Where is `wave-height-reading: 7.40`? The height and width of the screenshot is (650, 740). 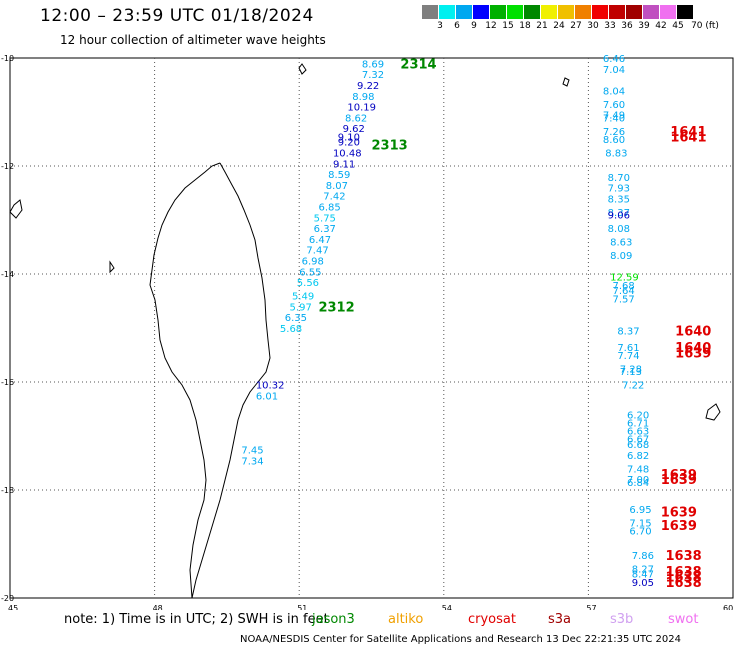 wave-height-reading: 7.40 is located at coordinates (614, 118).